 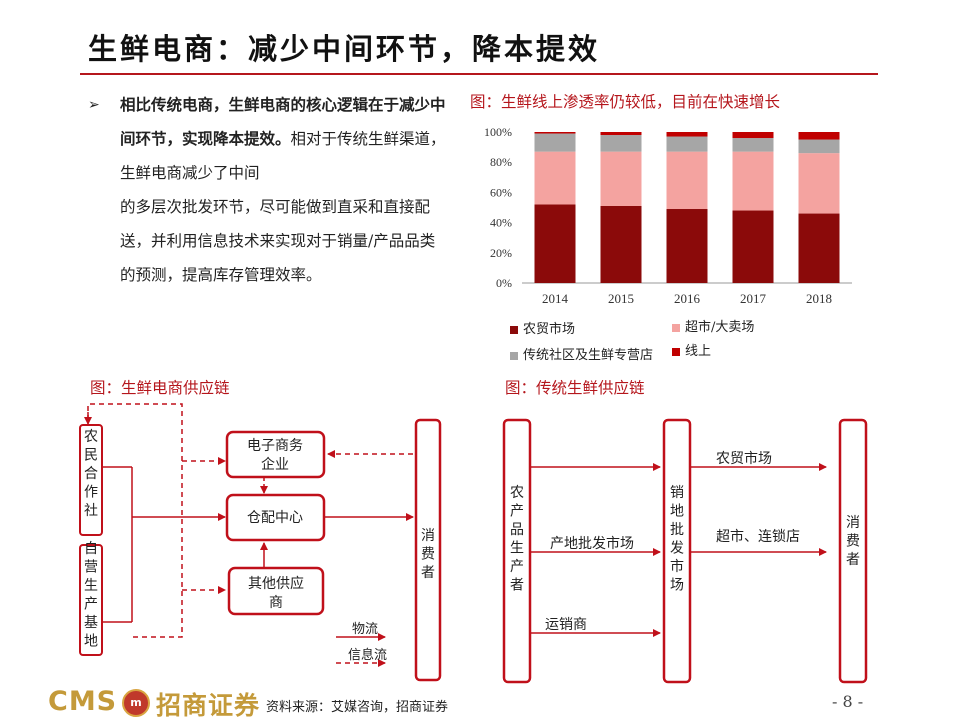 What do you see at coordinates (275, 464) in the screenshot?
I see `ecom-label-line2: 企业` at bounding box center [275, 464].